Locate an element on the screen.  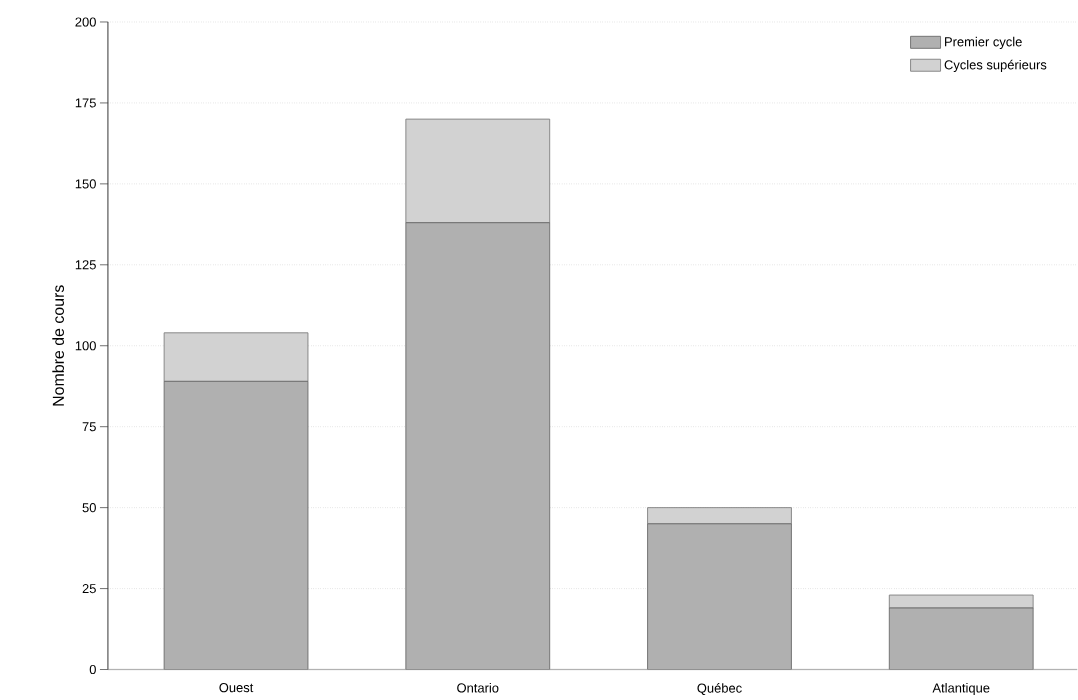
y-tick-label: 50 is located at coordinates (89, 508).